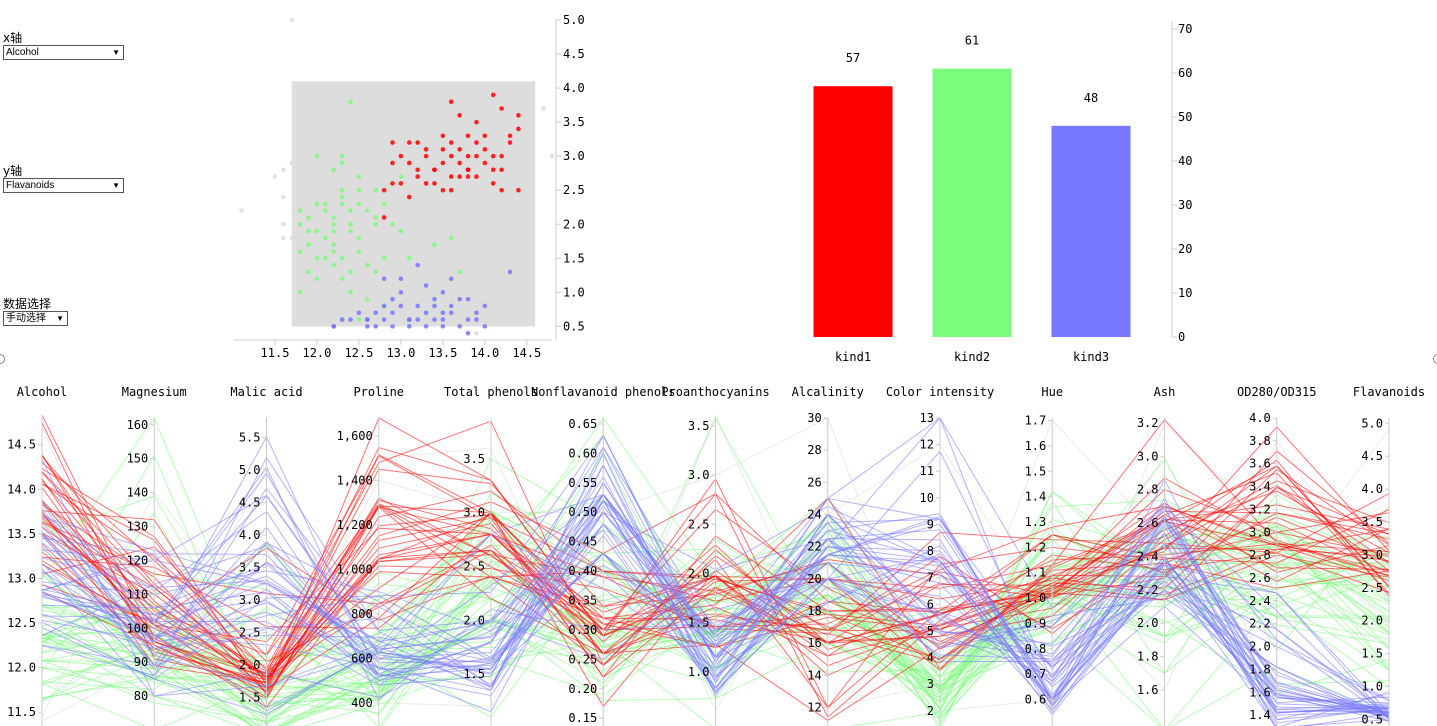 The width and height of the screenshot is (1437, 726). What do you see at coordinates (1435, 359) in the screenshot?
I see `right-resize-handle` at bounding box center [1435, 359].